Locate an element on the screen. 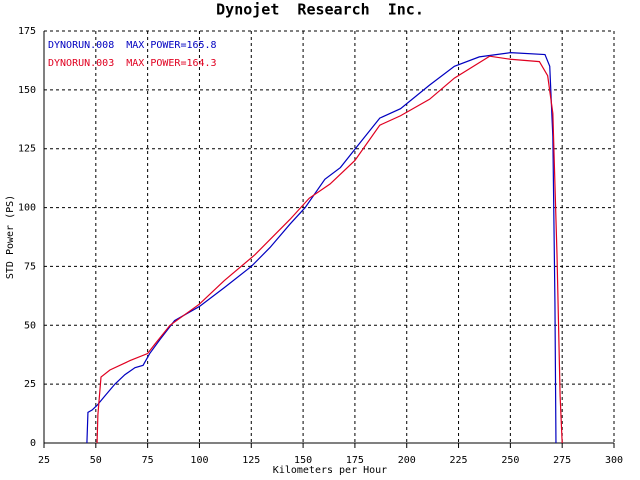 This screenshot has height=480, width=640. y-tick-label: 50 is located at coordinates (30, 325).